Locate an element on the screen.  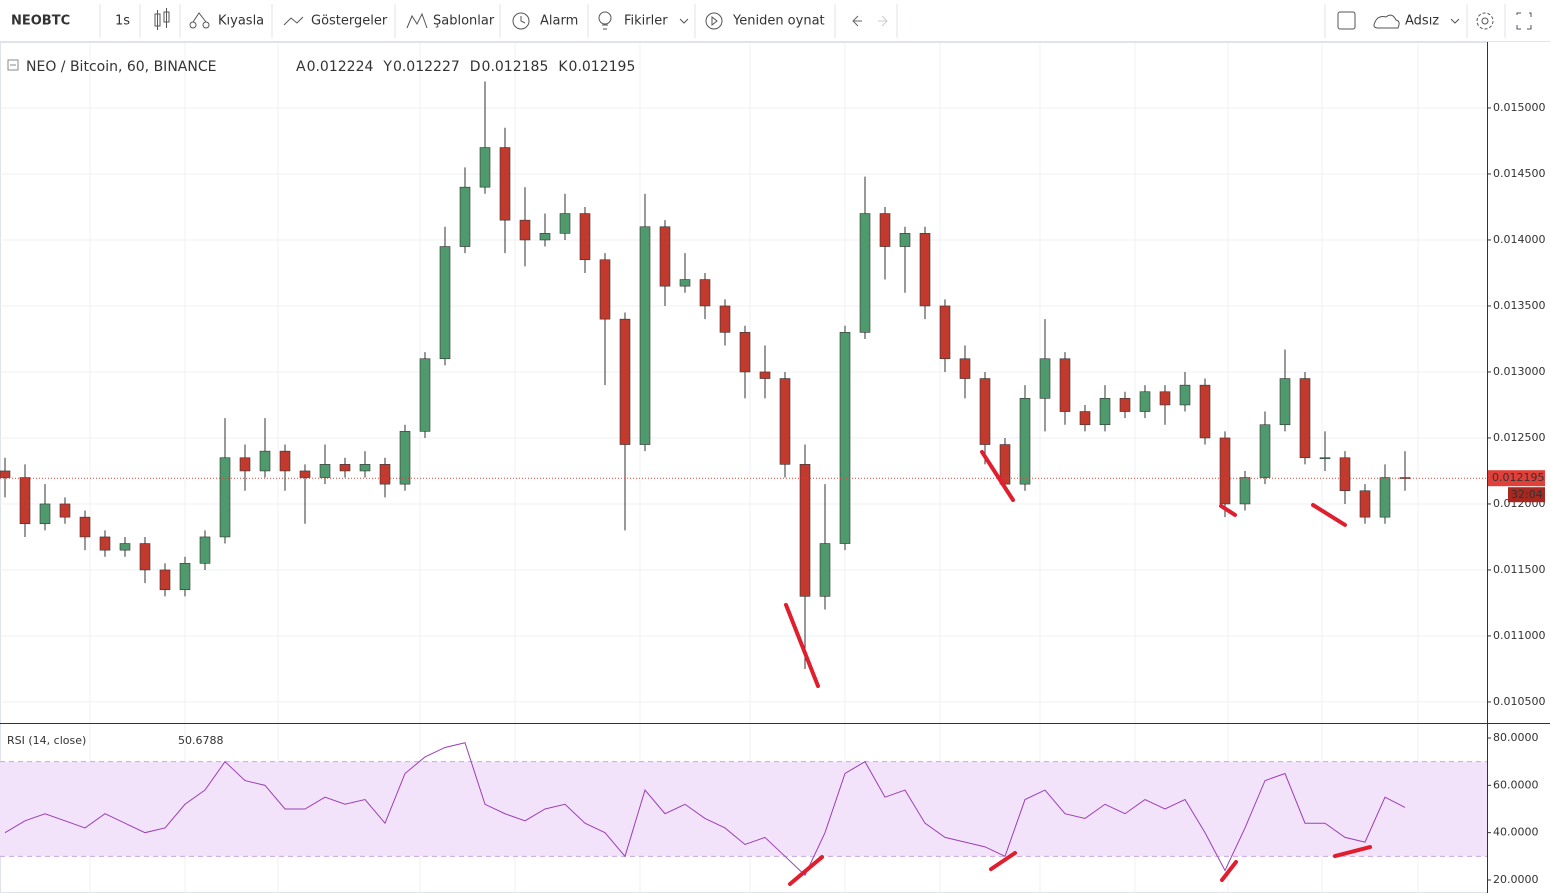
indicators-icon is located at coordinates (293, 21).